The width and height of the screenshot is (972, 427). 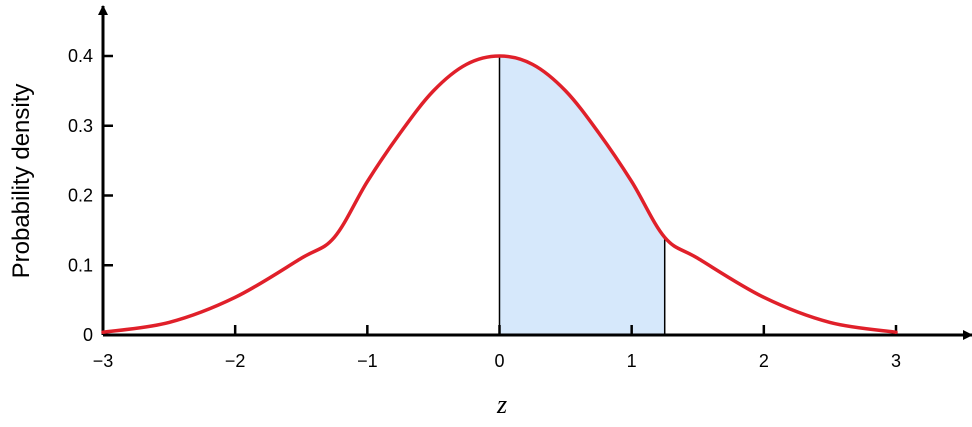 I want to click on y-tick-label: 0, so click(x=88, y=335).